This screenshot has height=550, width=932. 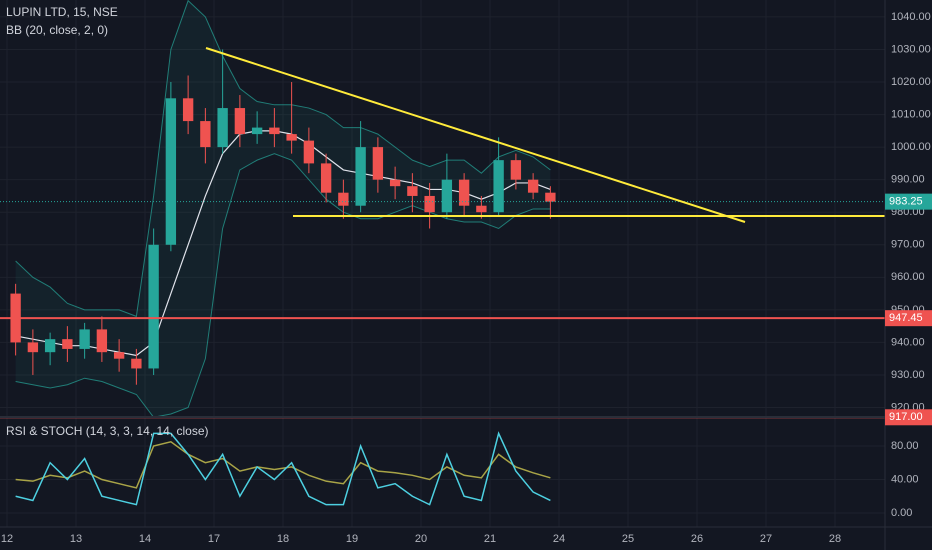 I want to click on y-tick-label: 990.00, so click(x=908, y=180).